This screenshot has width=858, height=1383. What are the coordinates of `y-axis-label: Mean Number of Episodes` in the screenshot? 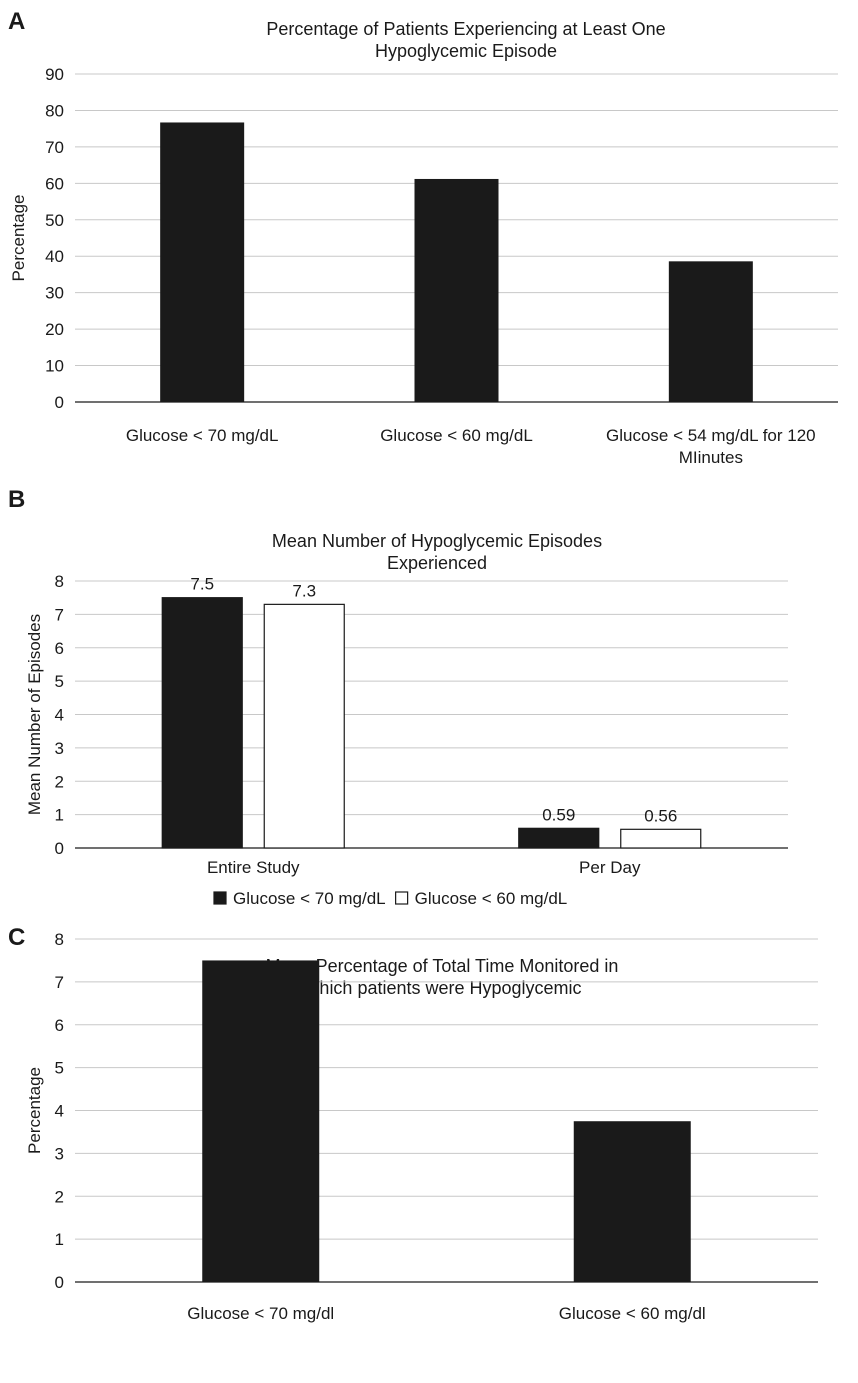 It's located at (34, 714).